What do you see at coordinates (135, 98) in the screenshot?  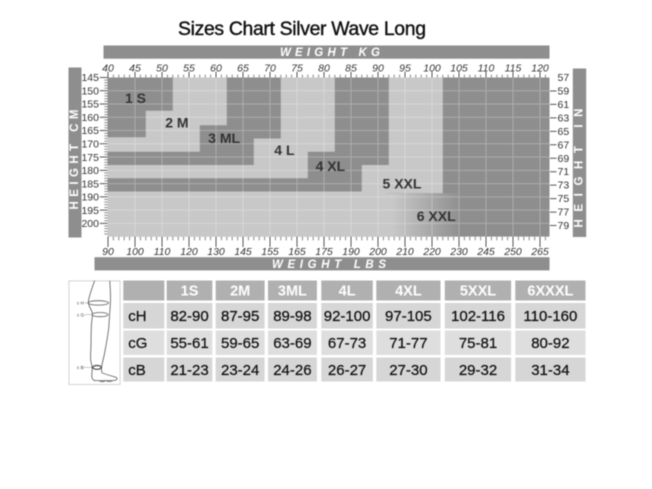 I see `svg-text: 1 S` at bounding box center [135, 98].